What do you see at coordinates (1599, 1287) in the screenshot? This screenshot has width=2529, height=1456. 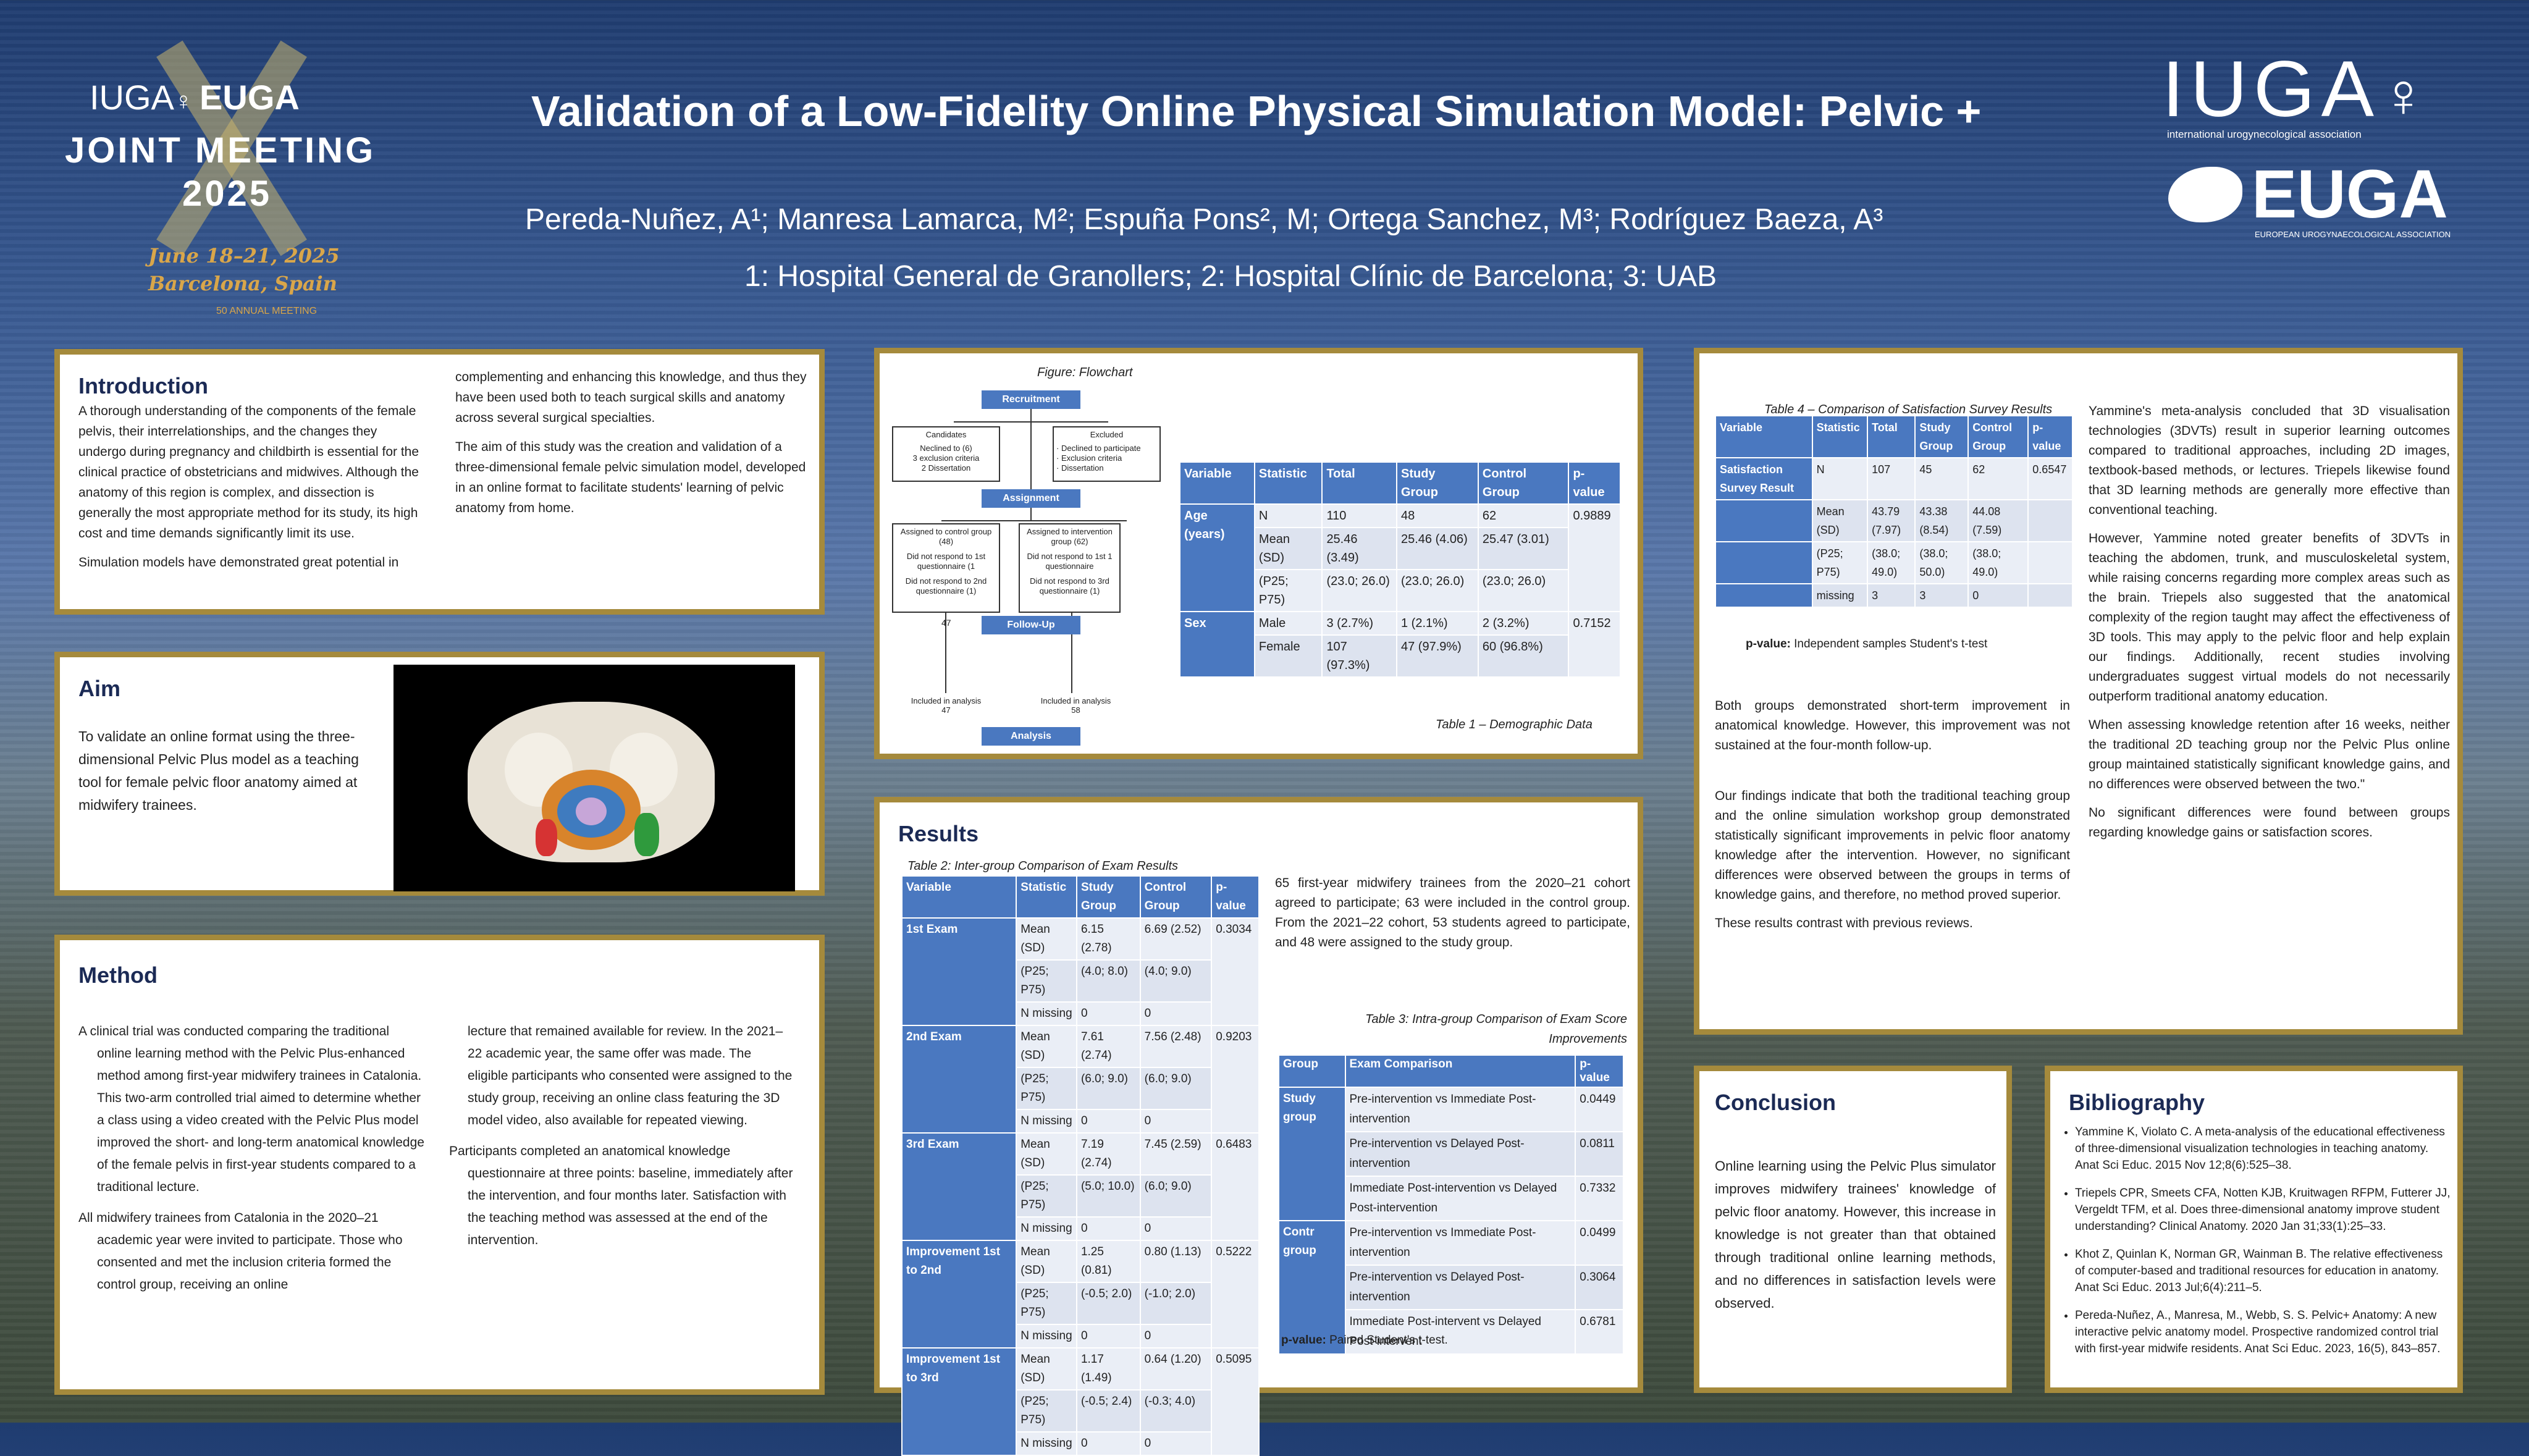 I see `table-cell: 0.3064` at bounding box center [1599, 1287].